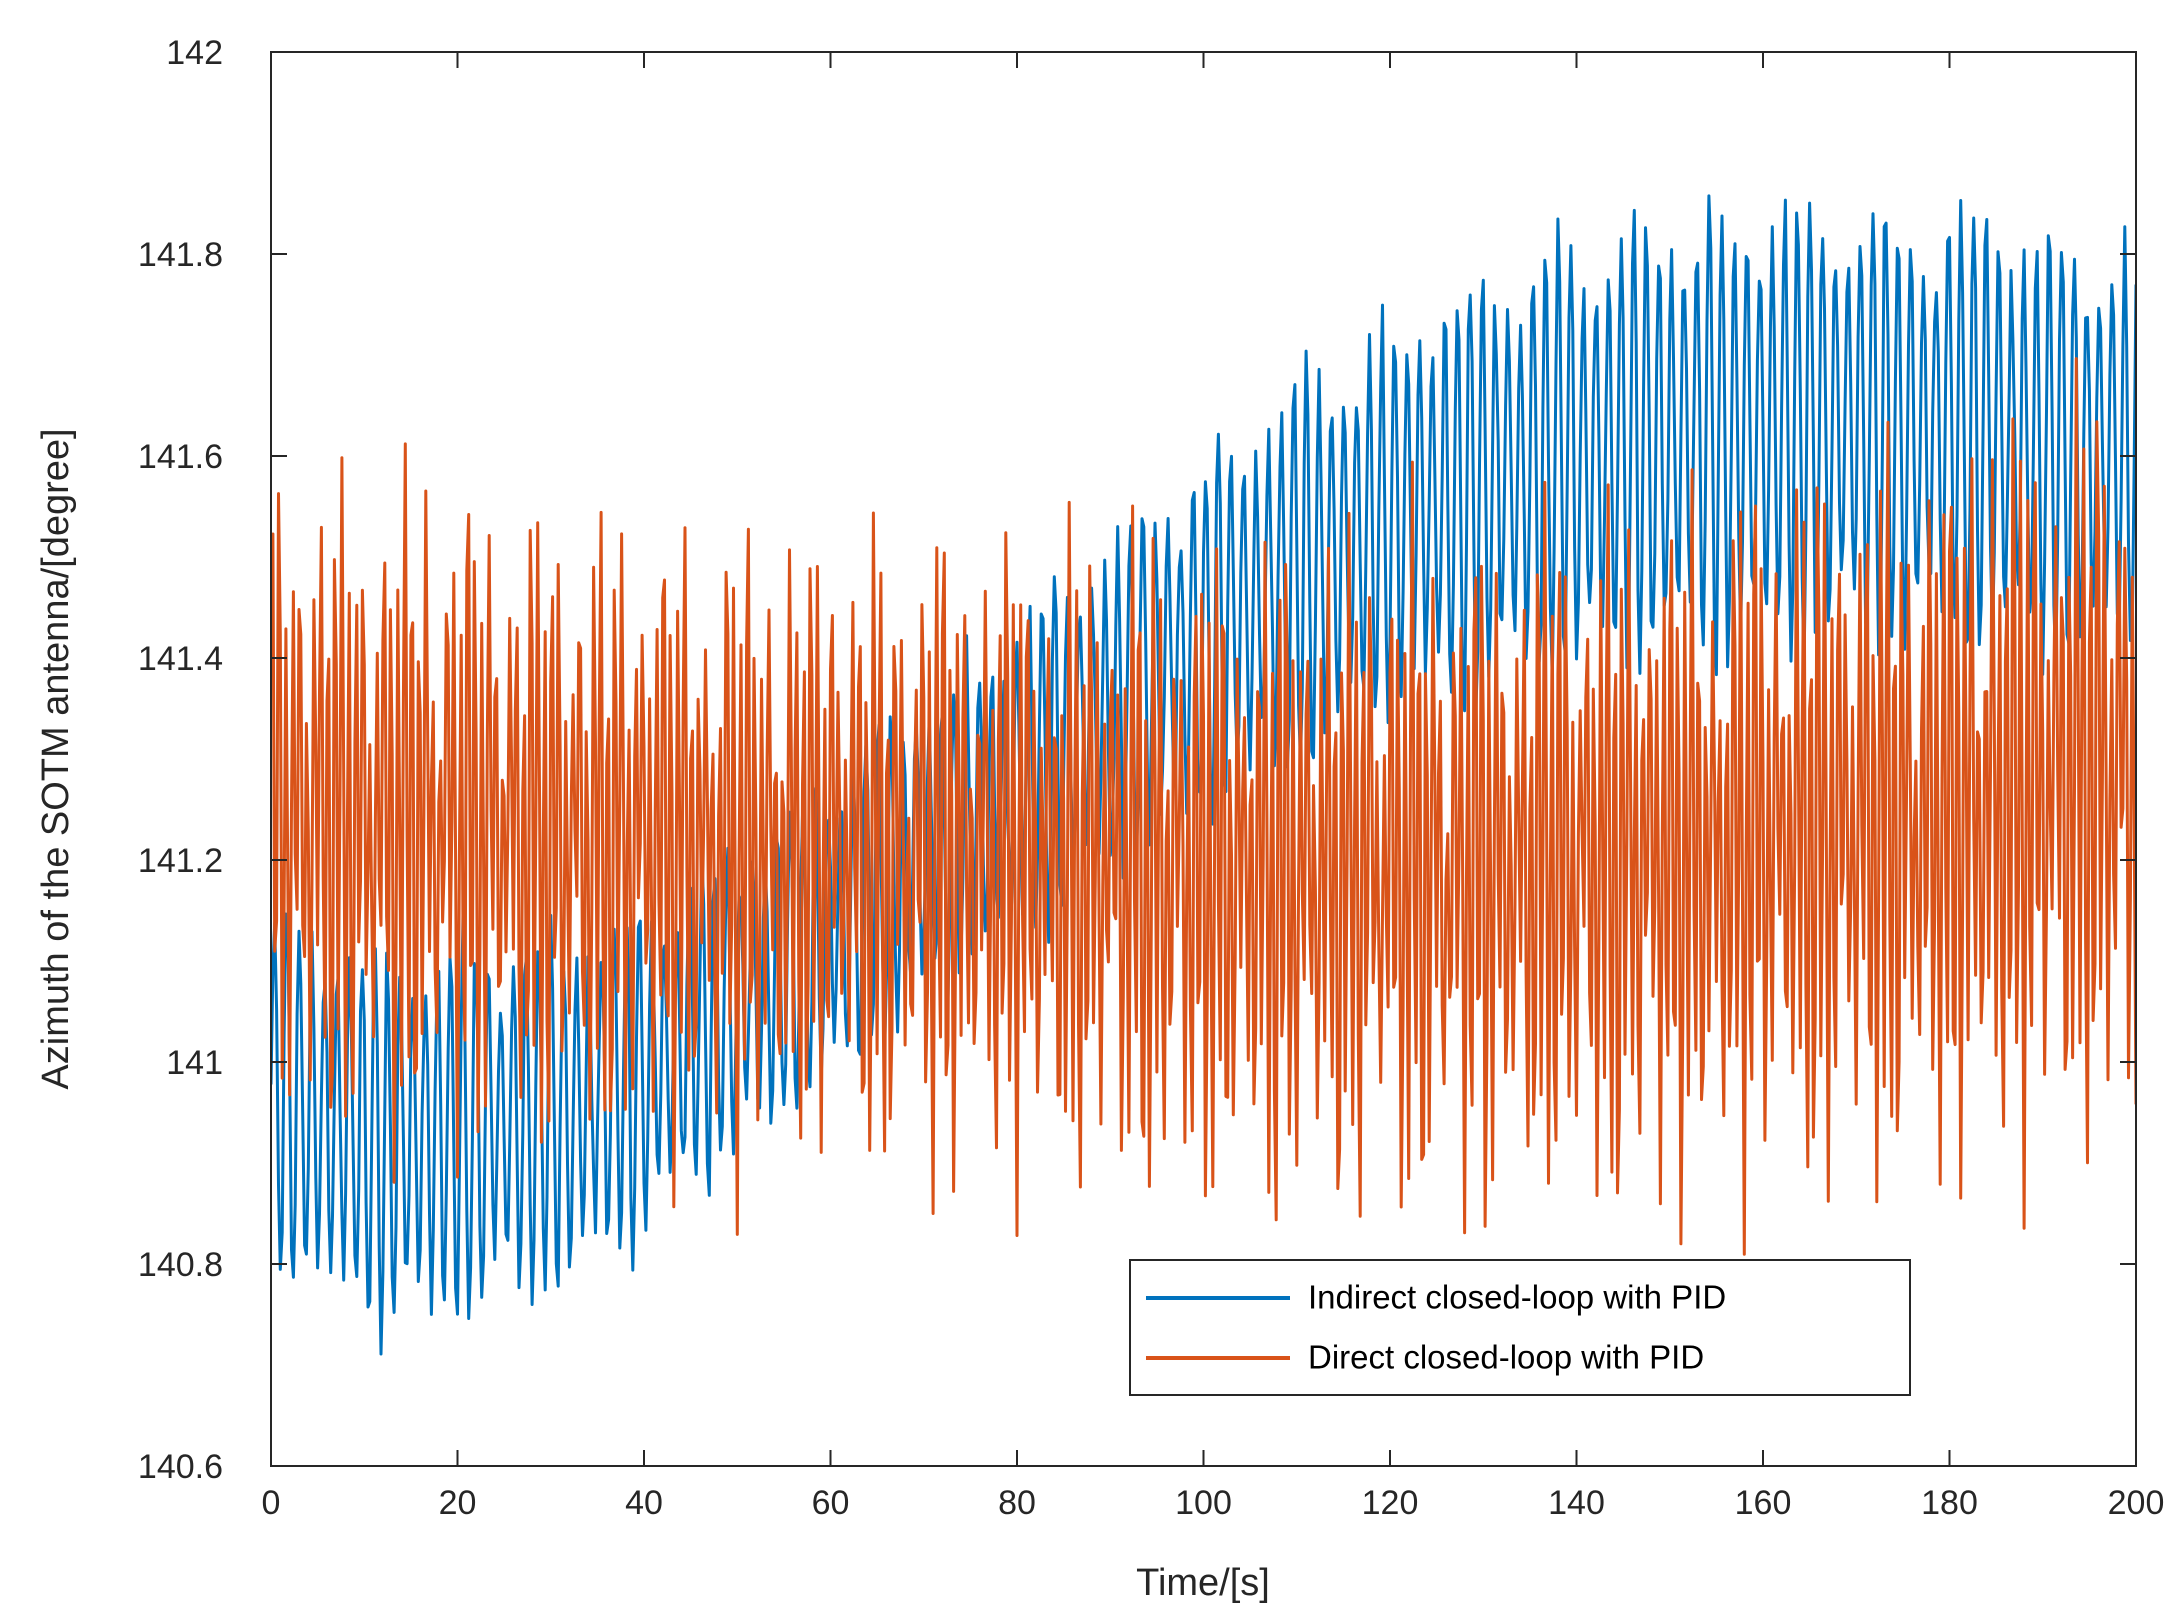 The height and width of the screenshot is (1618, 2167). What do you see at coordinates (831, 1503) in the screenshot?
I see `x-tick-label: 60` at bounding box center [831, 1503].